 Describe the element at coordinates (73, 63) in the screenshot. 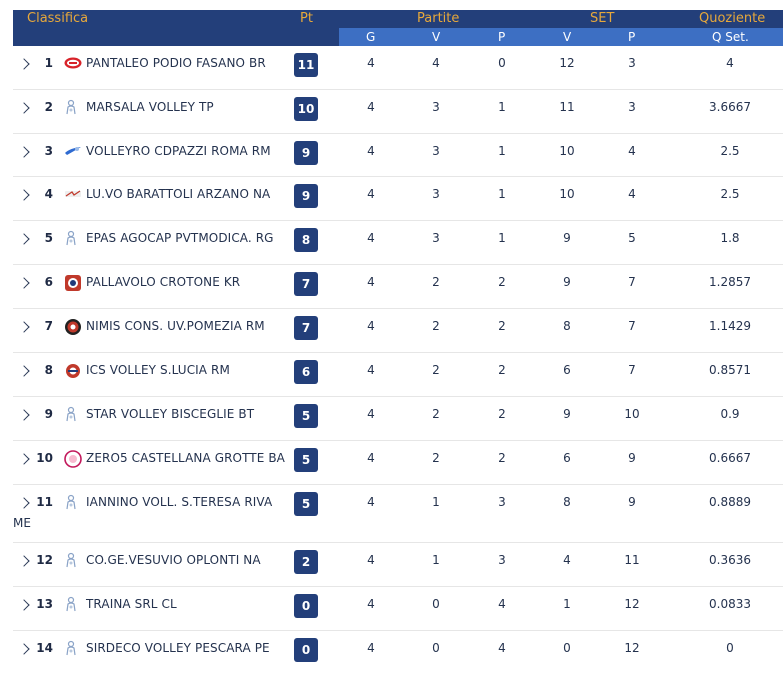

I see `pantaleo-logo-icon` at that location.